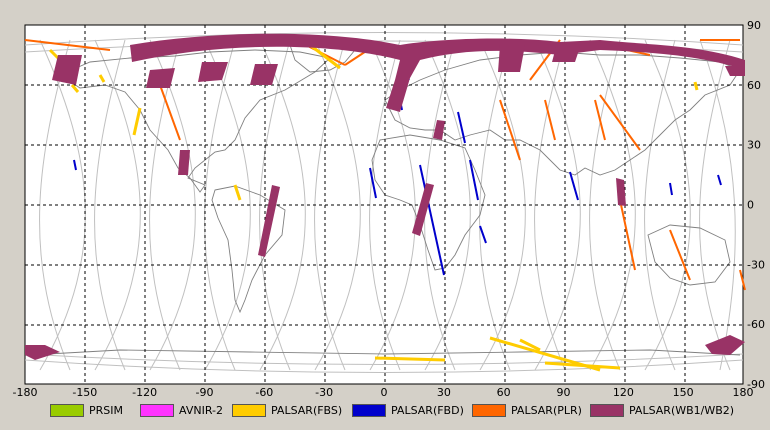 The width and height of the screenshot is (770, 430). Describe the element at coordinates (444, 392) in the screenshot. I see `lon-tick-label: 30` at that location.